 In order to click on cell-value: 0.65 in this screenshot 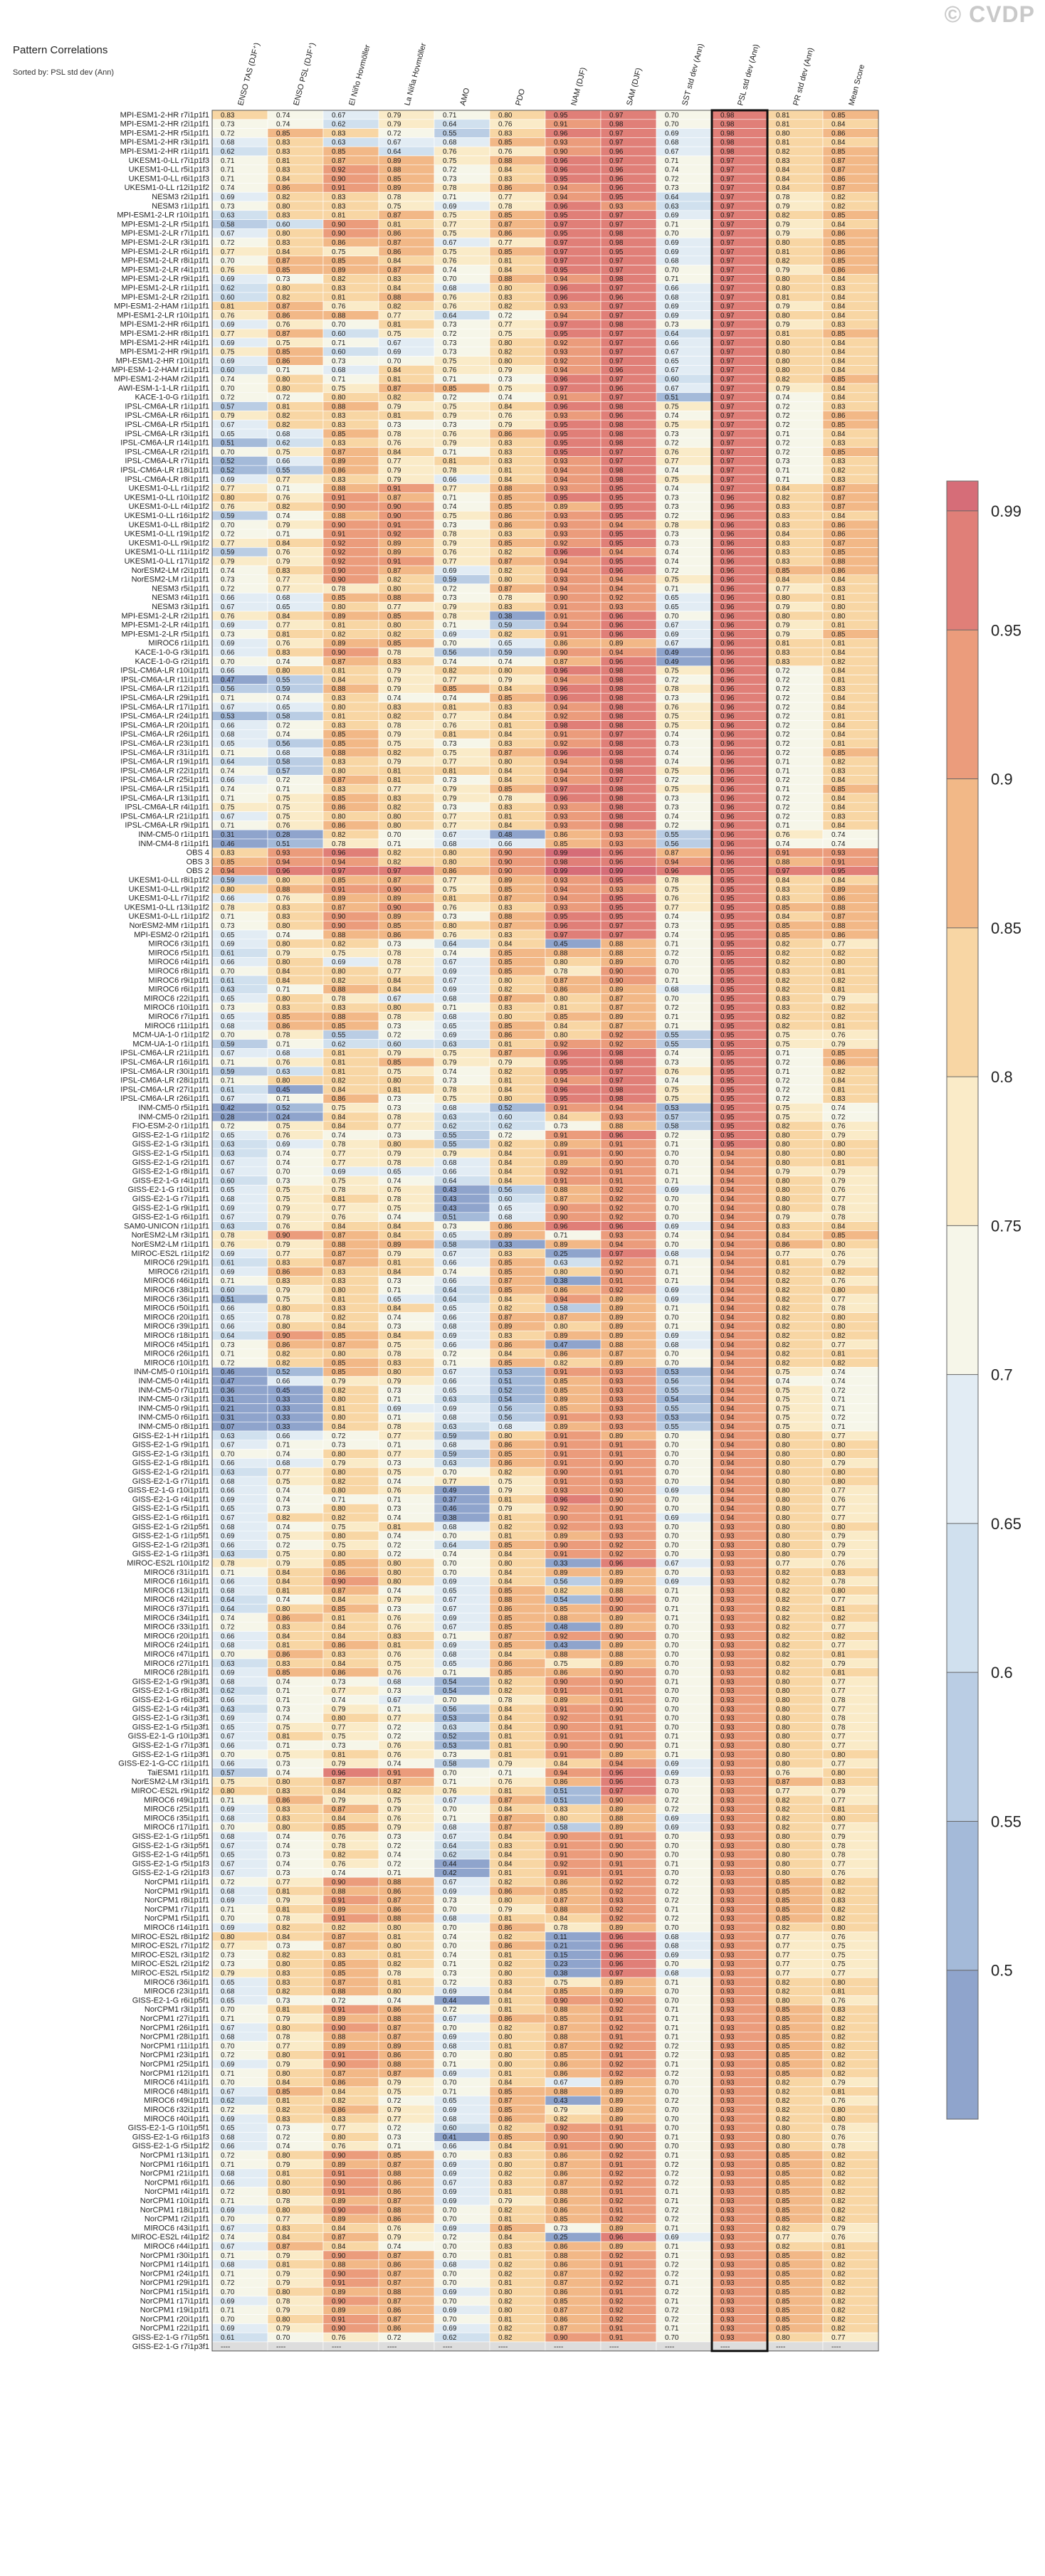, I will do `click(228, 2001)`.